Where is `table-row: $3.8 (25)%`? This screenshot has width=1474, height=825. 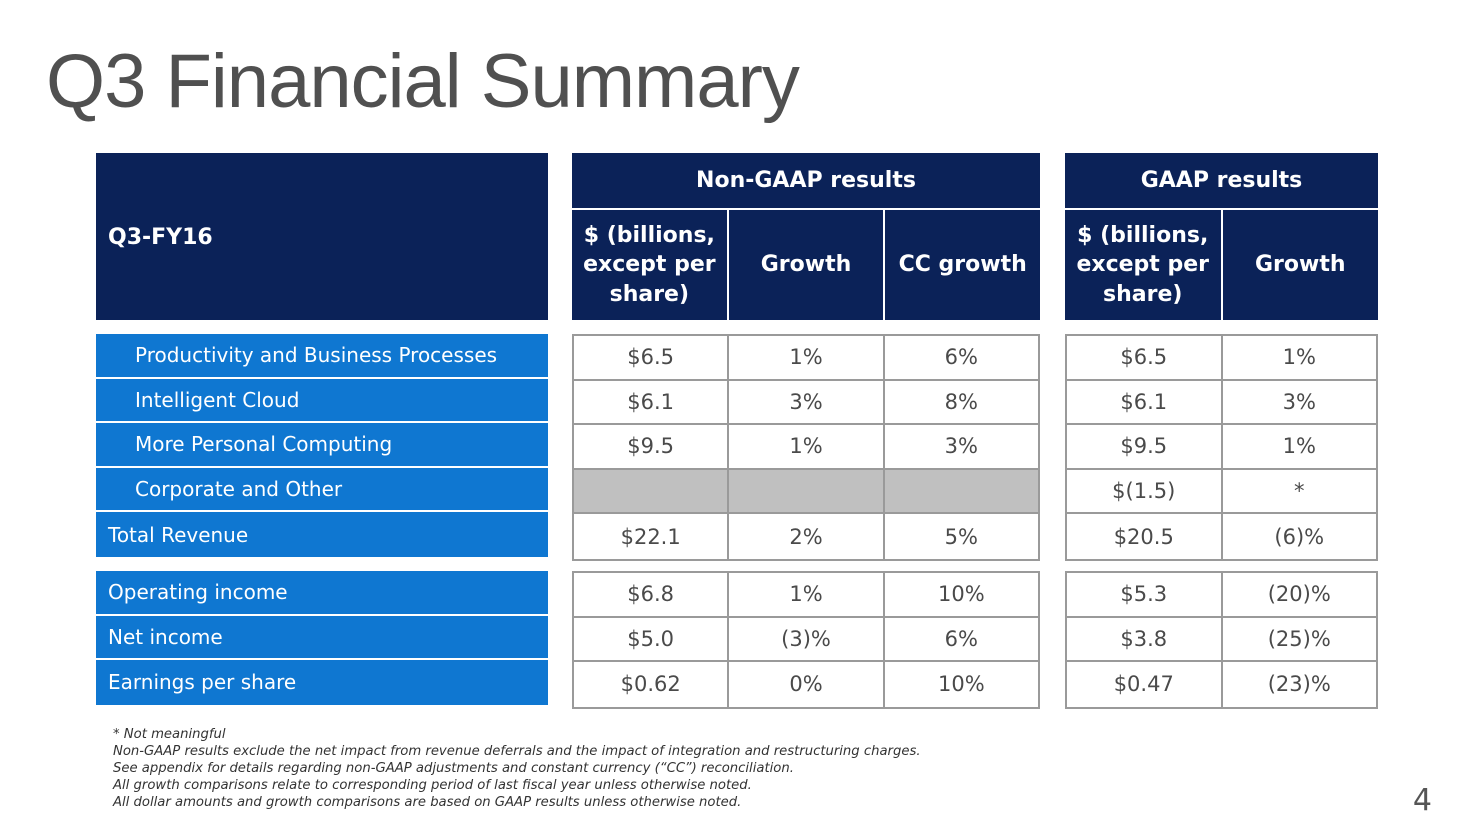
table-row: $3.8 (25)% is located at coordinates (1222, 640).